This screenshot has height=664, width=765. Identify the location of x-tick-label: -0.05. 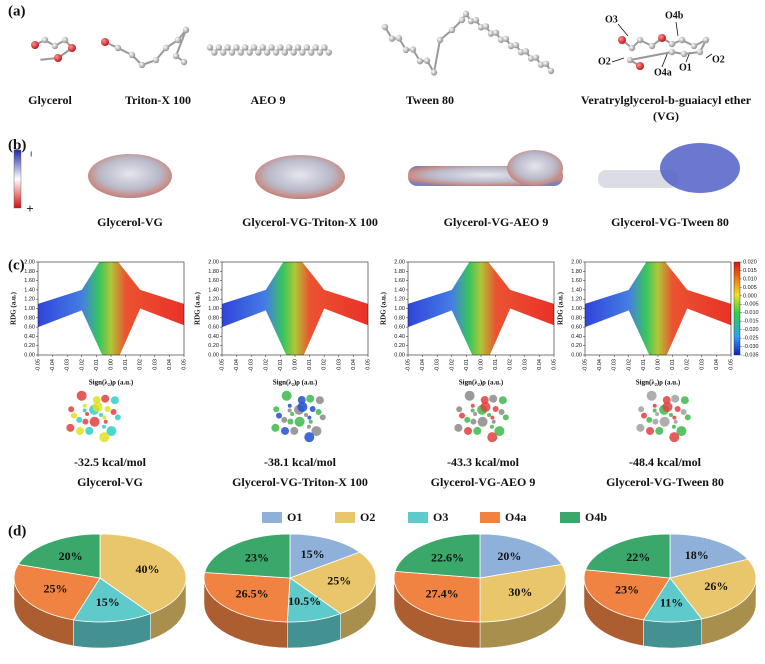
(38, 365).